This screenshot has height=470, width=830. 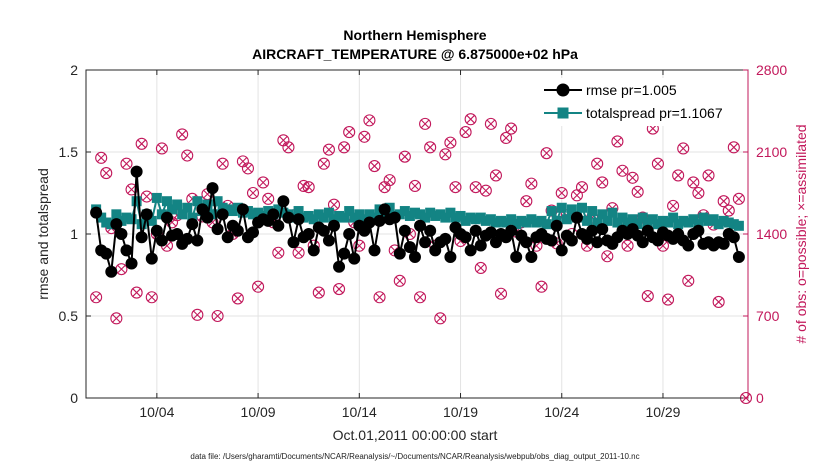 I want to click on y-tick-label: 2, so click(x=74, y=70).